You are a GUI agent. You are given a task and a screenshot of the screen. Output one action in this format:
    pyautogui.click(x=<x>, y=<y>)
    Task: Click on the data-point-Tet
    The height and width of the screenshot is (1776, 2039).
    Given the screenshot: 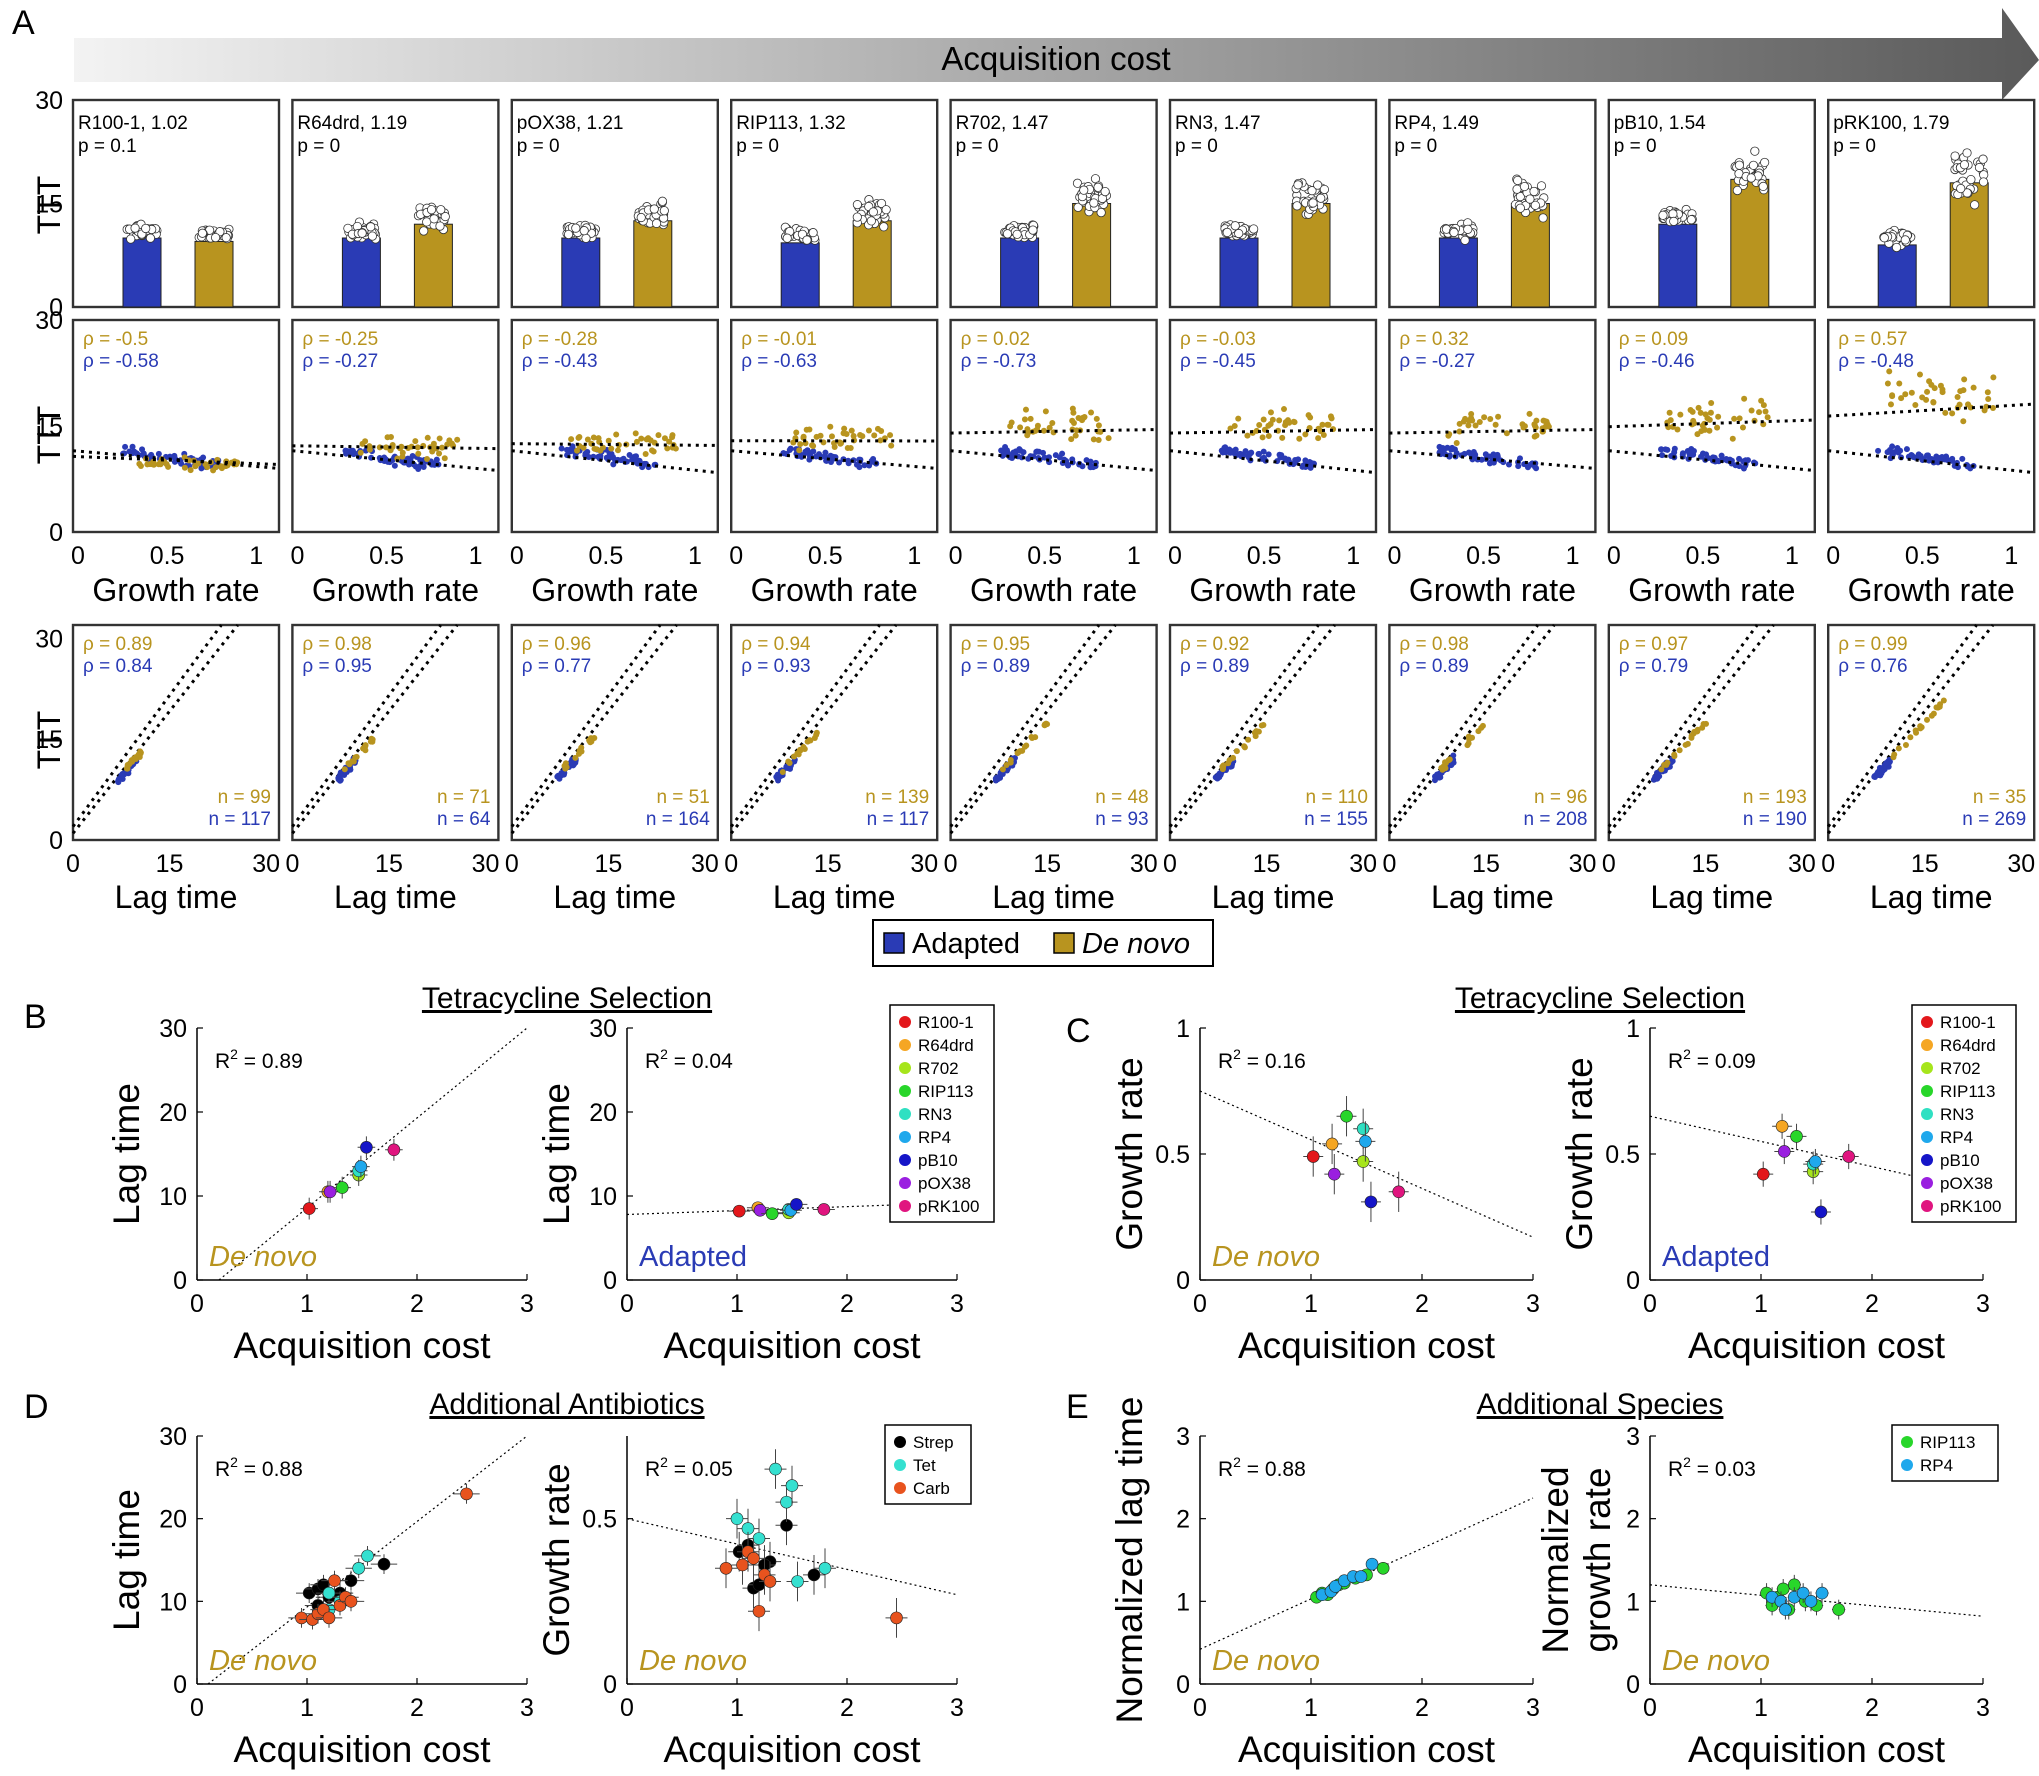 What is the action you would take?
    pyautogui.click(x=775, y=1469)
    